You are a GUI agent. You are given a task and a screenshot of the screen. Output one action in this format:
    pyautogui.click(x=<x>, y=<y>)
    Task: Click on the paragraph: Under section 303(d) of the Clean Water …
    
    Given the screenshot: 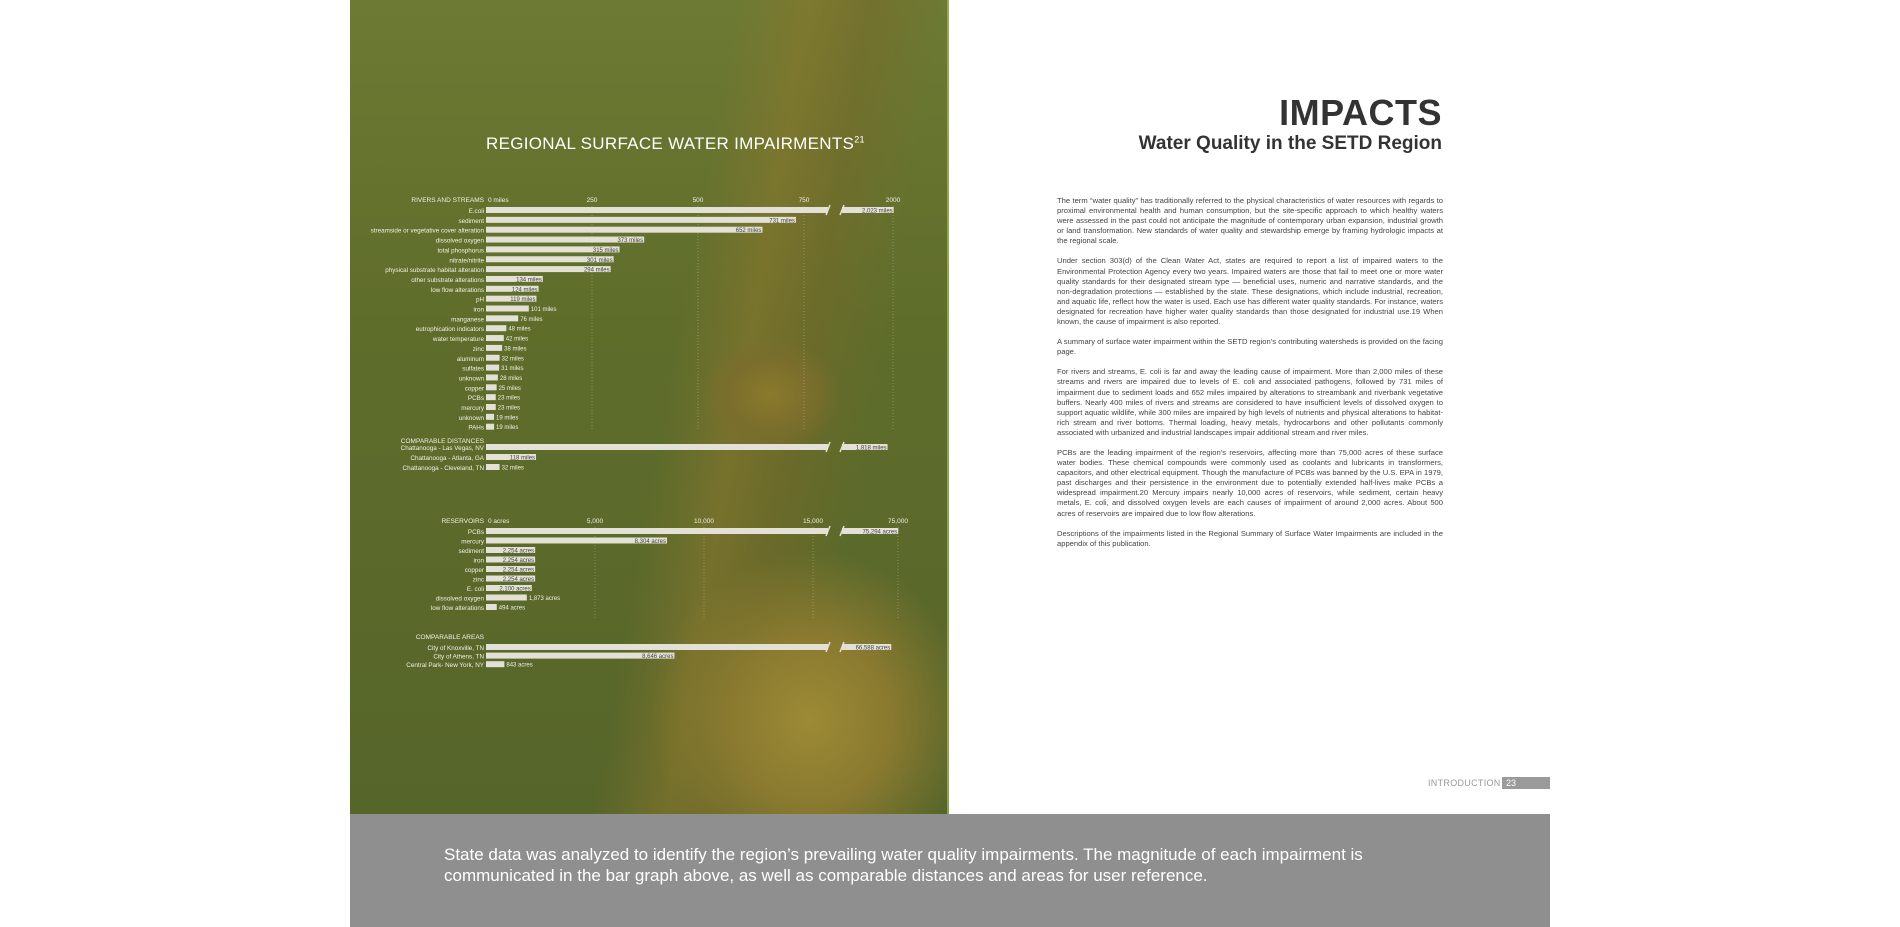 What is the action you would take?
    pyautogui.click(x=1250, y=291)
    